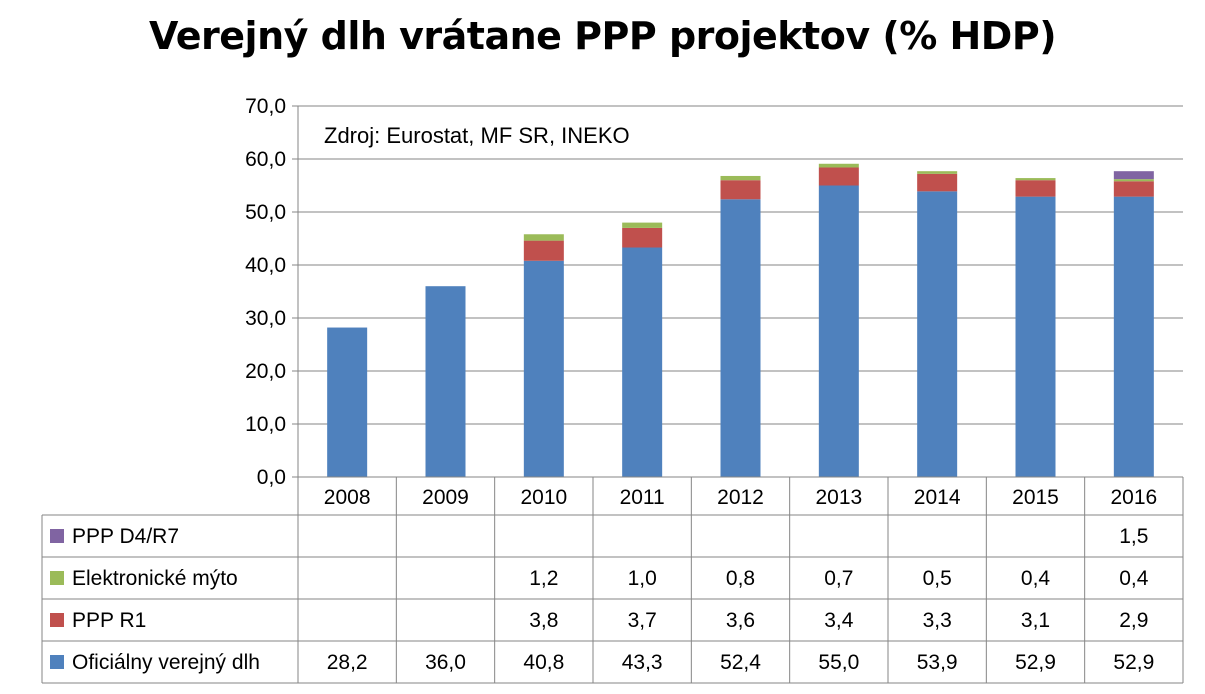 Image resolution: width=1205 pixels, height=694 pixels. What do you see at coordinates (125, 536) in the screenshot?
I see `legend-label: PPP D4/R7` at bounding box center [125, 536].